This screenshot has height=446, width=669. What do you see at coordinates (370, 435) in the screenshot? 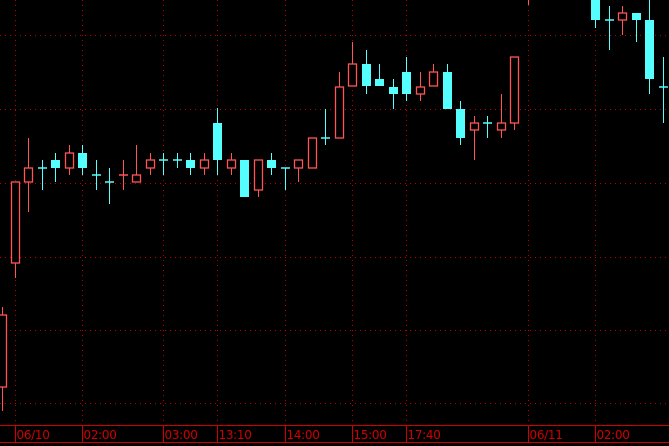
I see `x-tick-label: 15:00` at bounding box center [370, 435].